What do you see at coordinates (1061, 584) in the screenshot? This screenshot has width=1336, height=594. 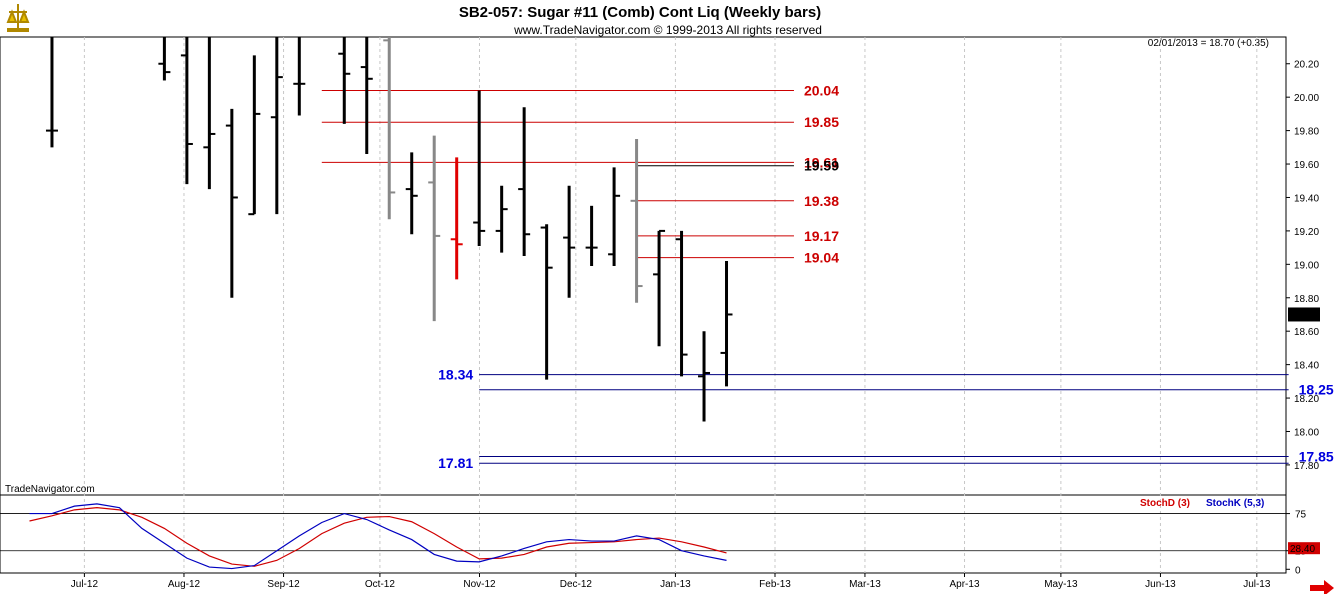 I see `date-tick-label: May-13` at bounding box center [1061, 584].